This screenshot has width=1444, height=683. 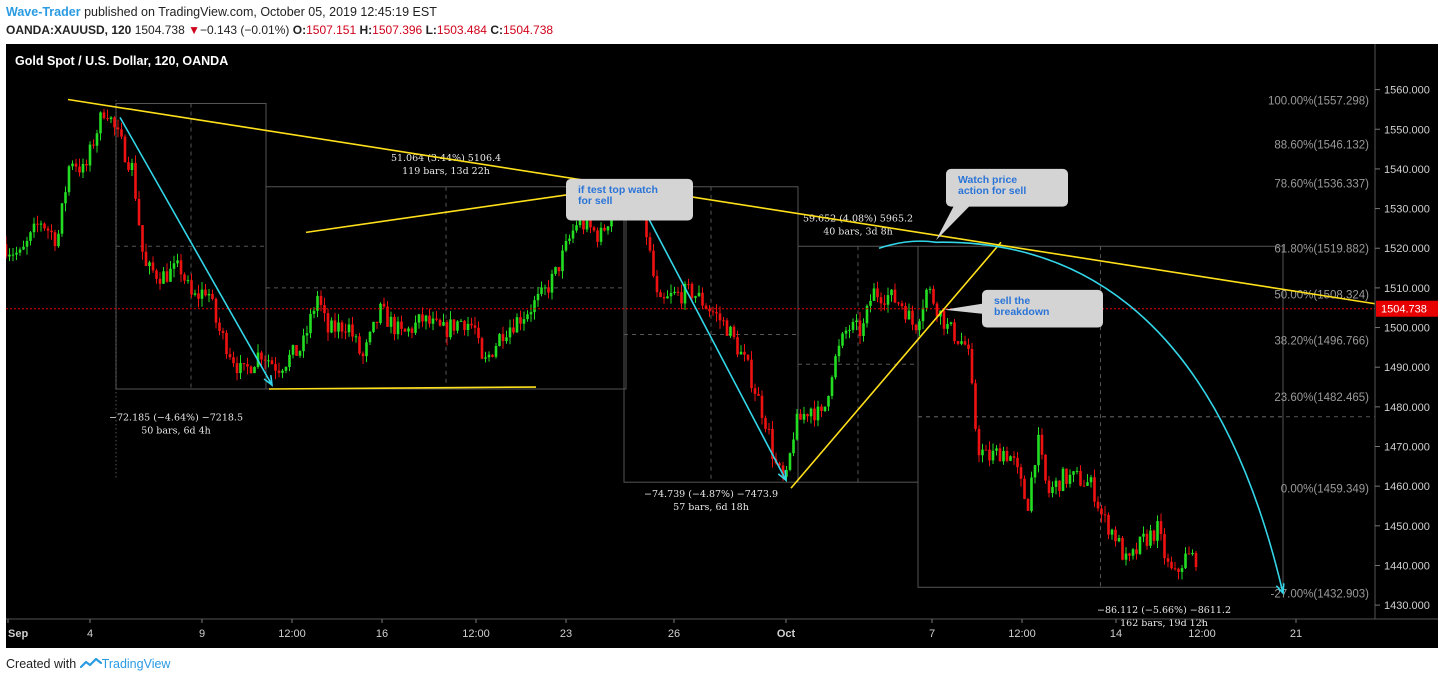 I want to click on measure-label-bars: 50 bars, 6d 4h, so click(x=176, y=431).